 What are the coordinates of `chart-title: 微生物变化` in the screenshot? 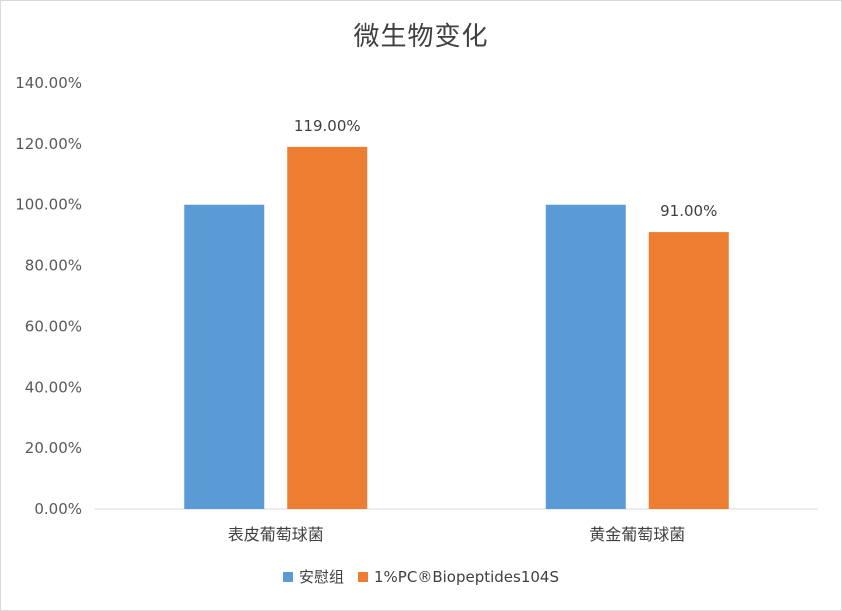 It's located at (421, 37).